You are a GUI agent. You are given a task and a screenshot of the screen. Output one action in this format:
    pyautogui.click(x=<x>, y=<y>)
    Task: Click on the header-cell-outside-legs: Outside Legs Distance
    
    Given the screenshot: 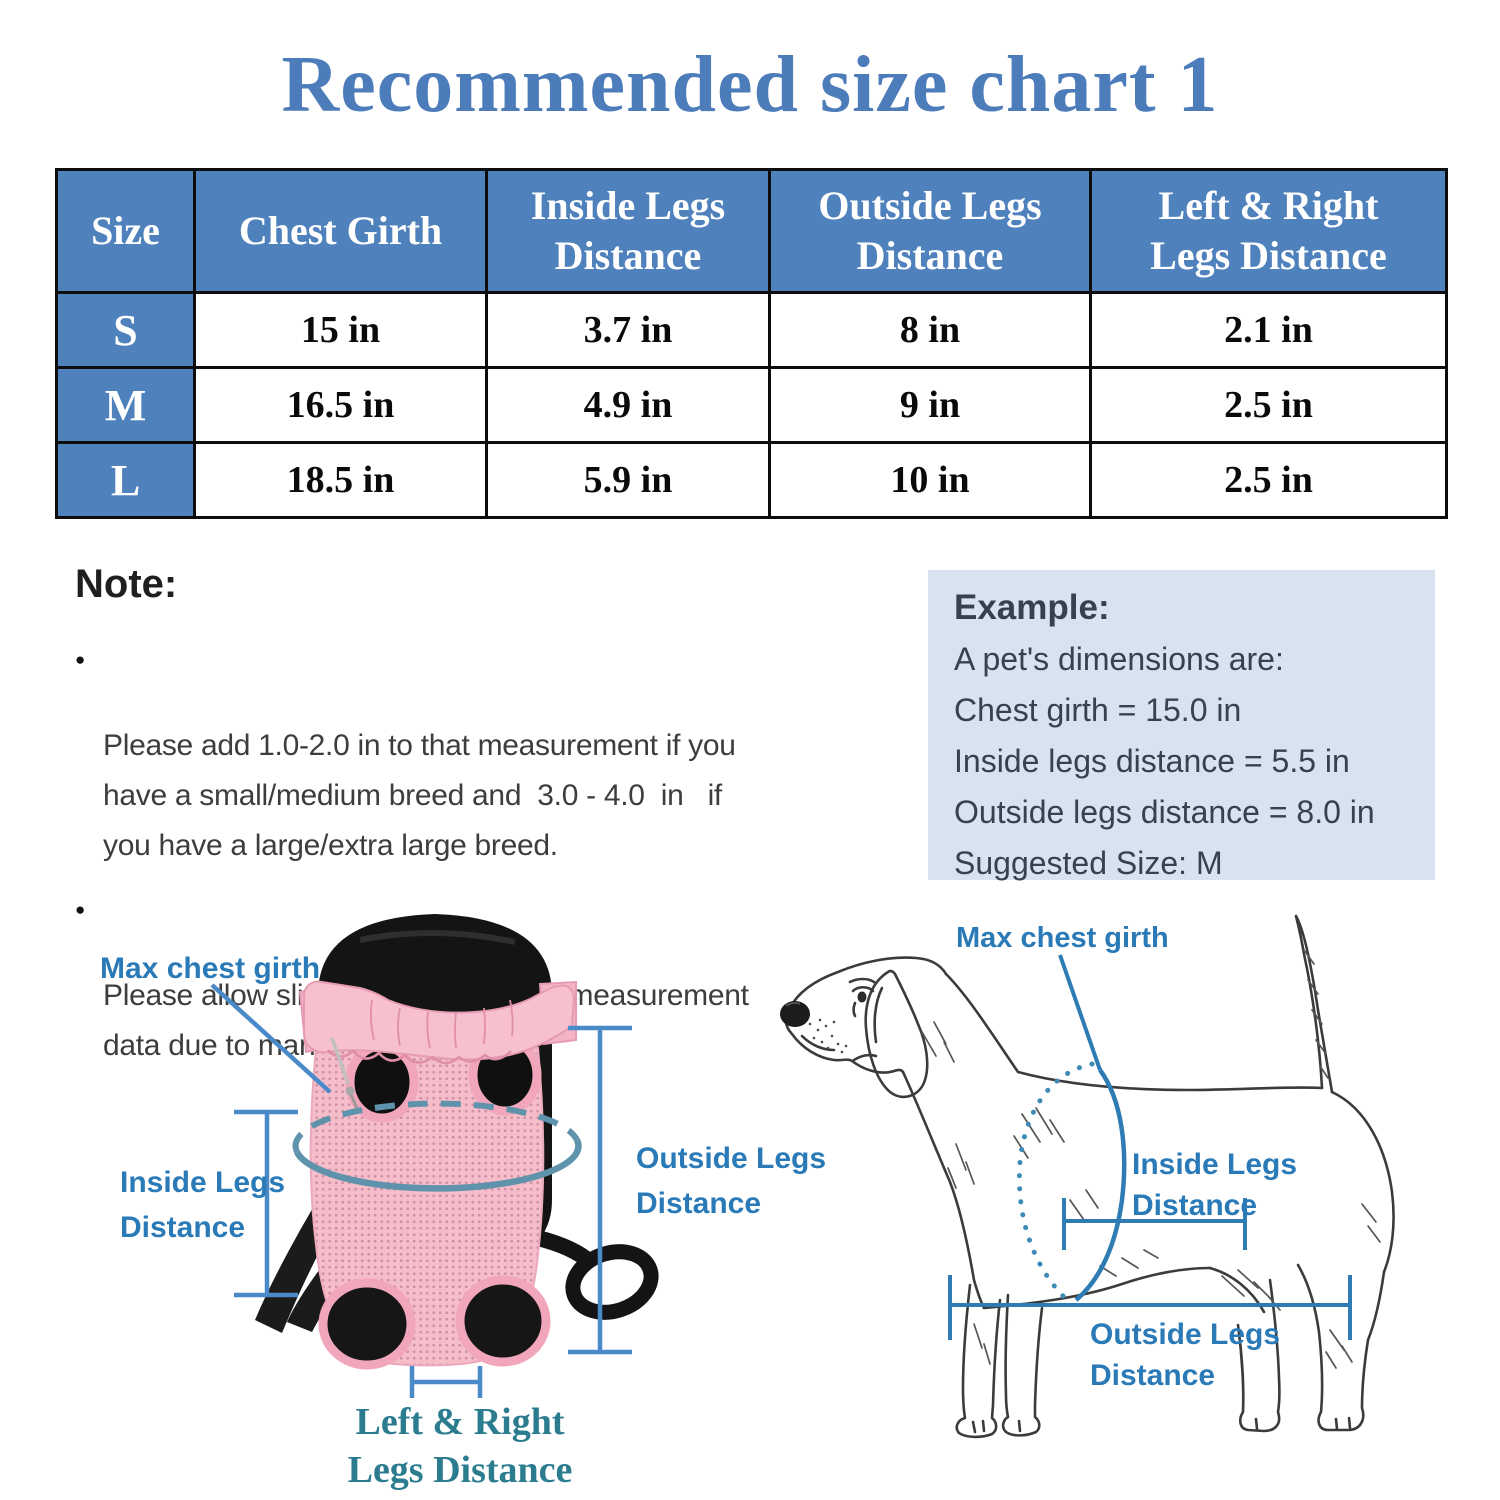 What is the action you would take?
    pyautogui.click(x=930, y=231)
    